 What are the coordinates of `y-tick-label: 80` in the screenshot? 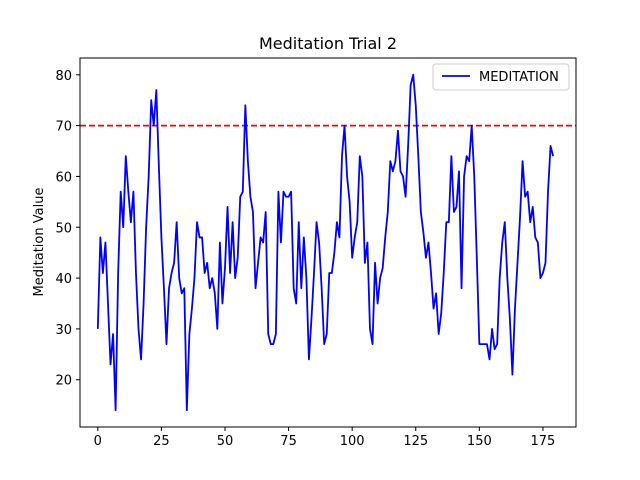 It's located at (63, 76).